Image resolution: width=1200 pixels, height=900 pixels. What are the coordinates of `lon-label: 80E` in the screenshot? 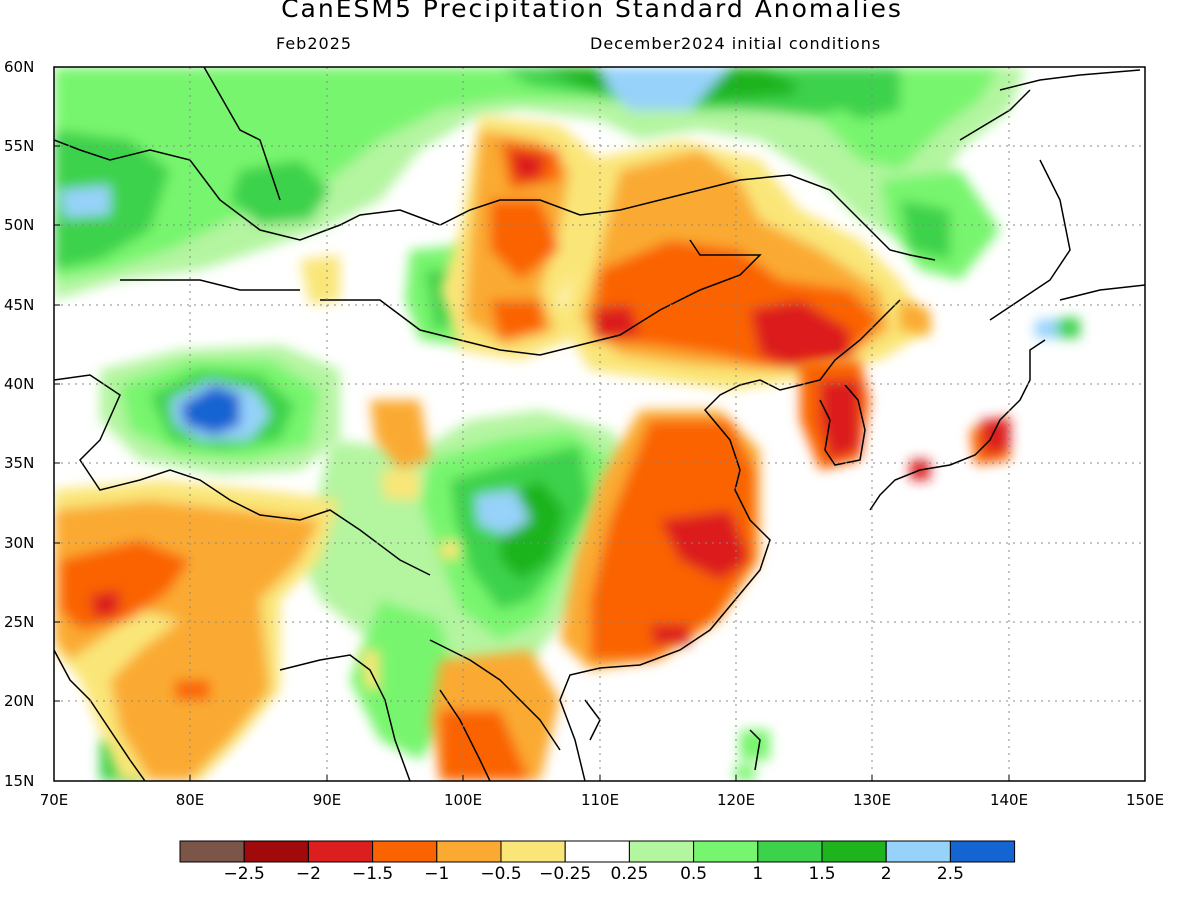 It's located at (190, 800).